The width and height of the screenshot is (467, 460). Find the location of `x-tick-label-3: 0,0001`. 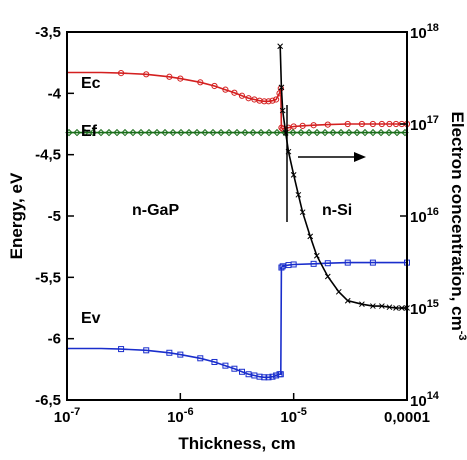

x-tick-label-3: 0,0001 is located at coordinates (407, 417).